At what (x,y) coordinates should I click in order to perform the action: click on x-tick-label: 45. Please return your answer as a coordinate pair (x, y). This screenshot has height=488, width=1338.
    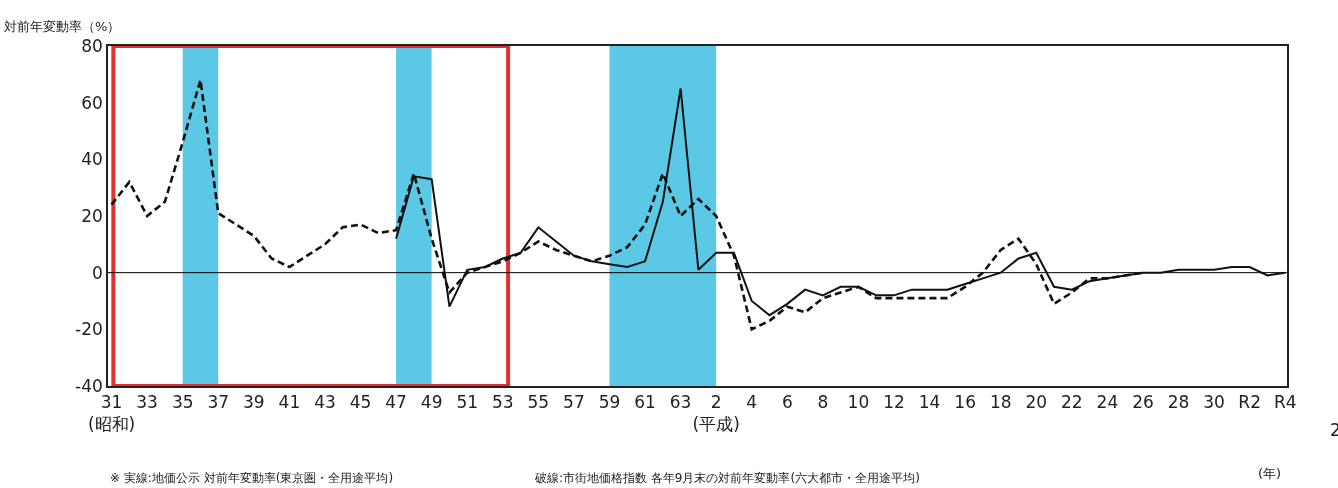
    Looking at the image, I should click on (360, 402).